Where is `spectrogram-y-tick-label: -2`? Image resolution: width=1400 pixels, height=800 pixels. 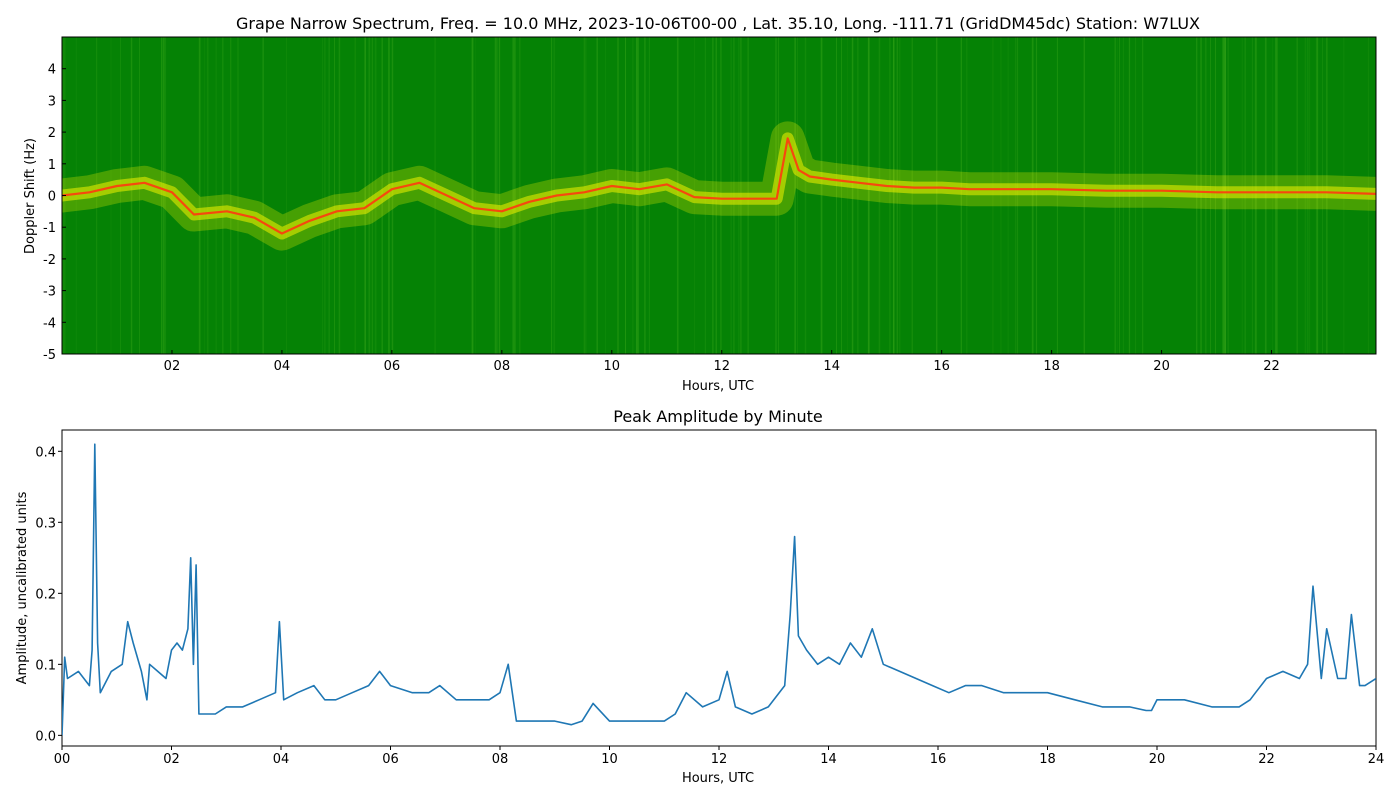
spectrogram-y-tick-label: -2 is located at coordinates (49, 260).